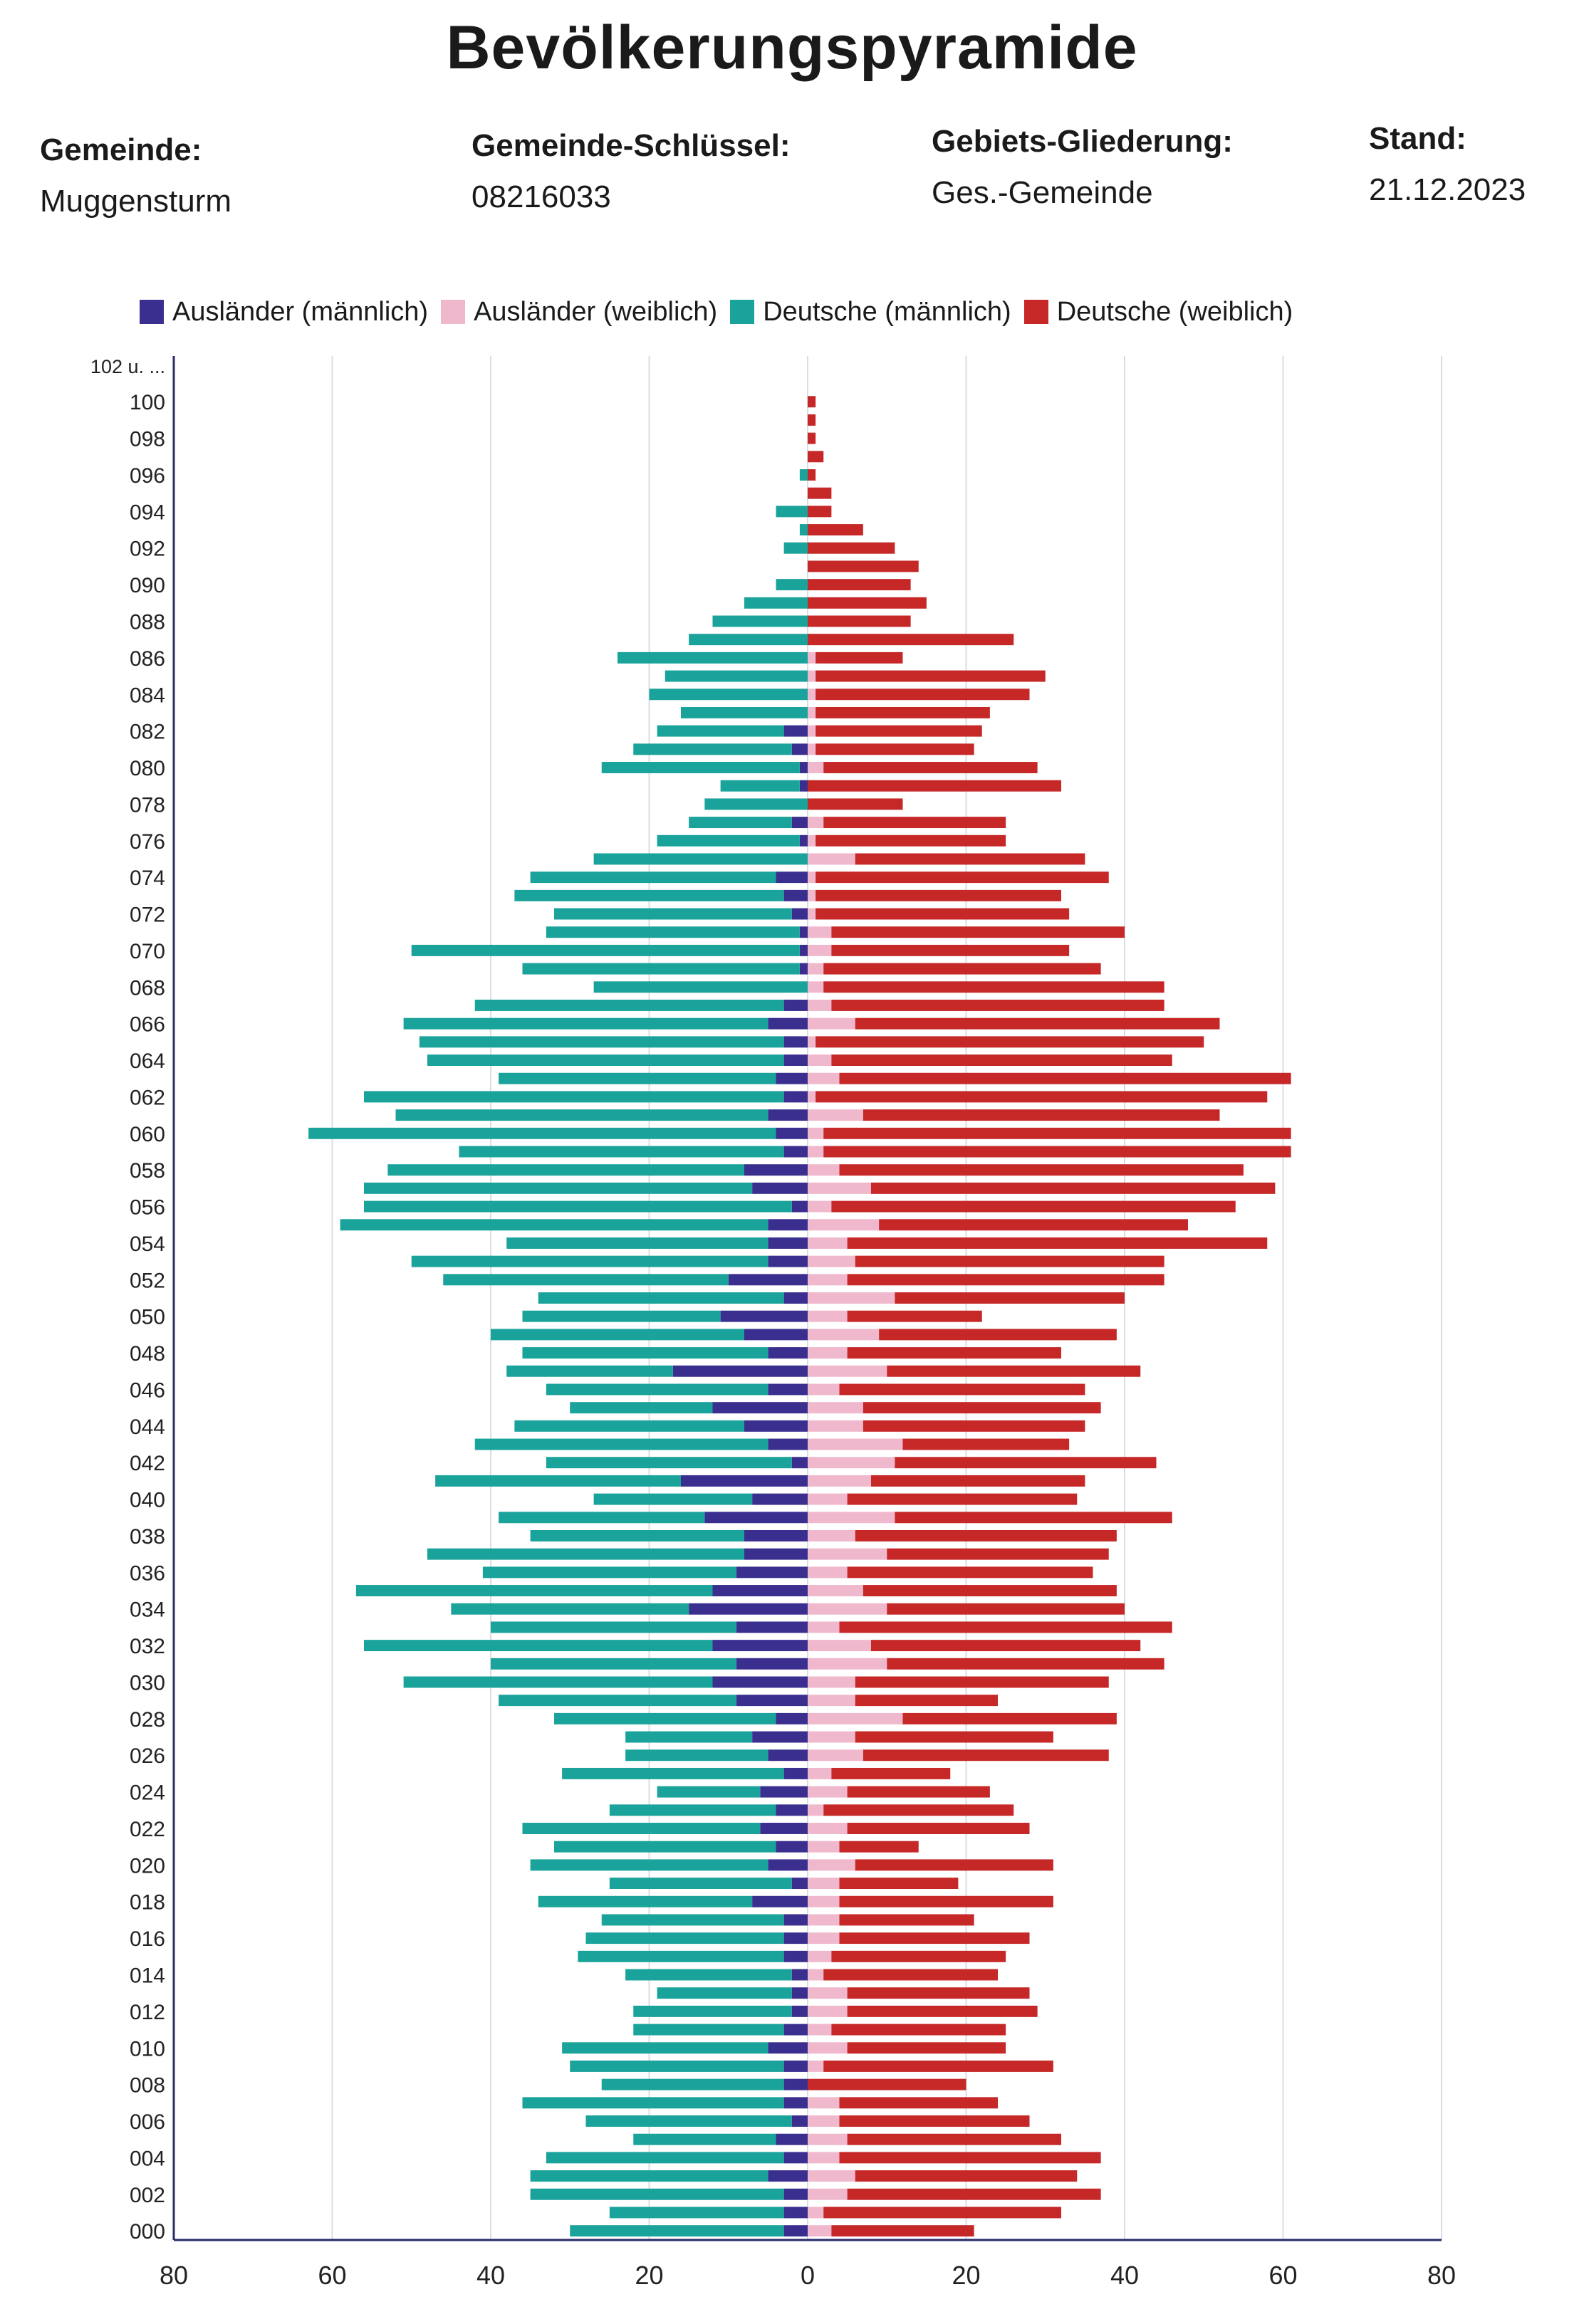 The image size is (1584, 2324). Describe the element at coordinates (490, 2275) in the screenshot. I see `x-tick-label: 40` at that location.